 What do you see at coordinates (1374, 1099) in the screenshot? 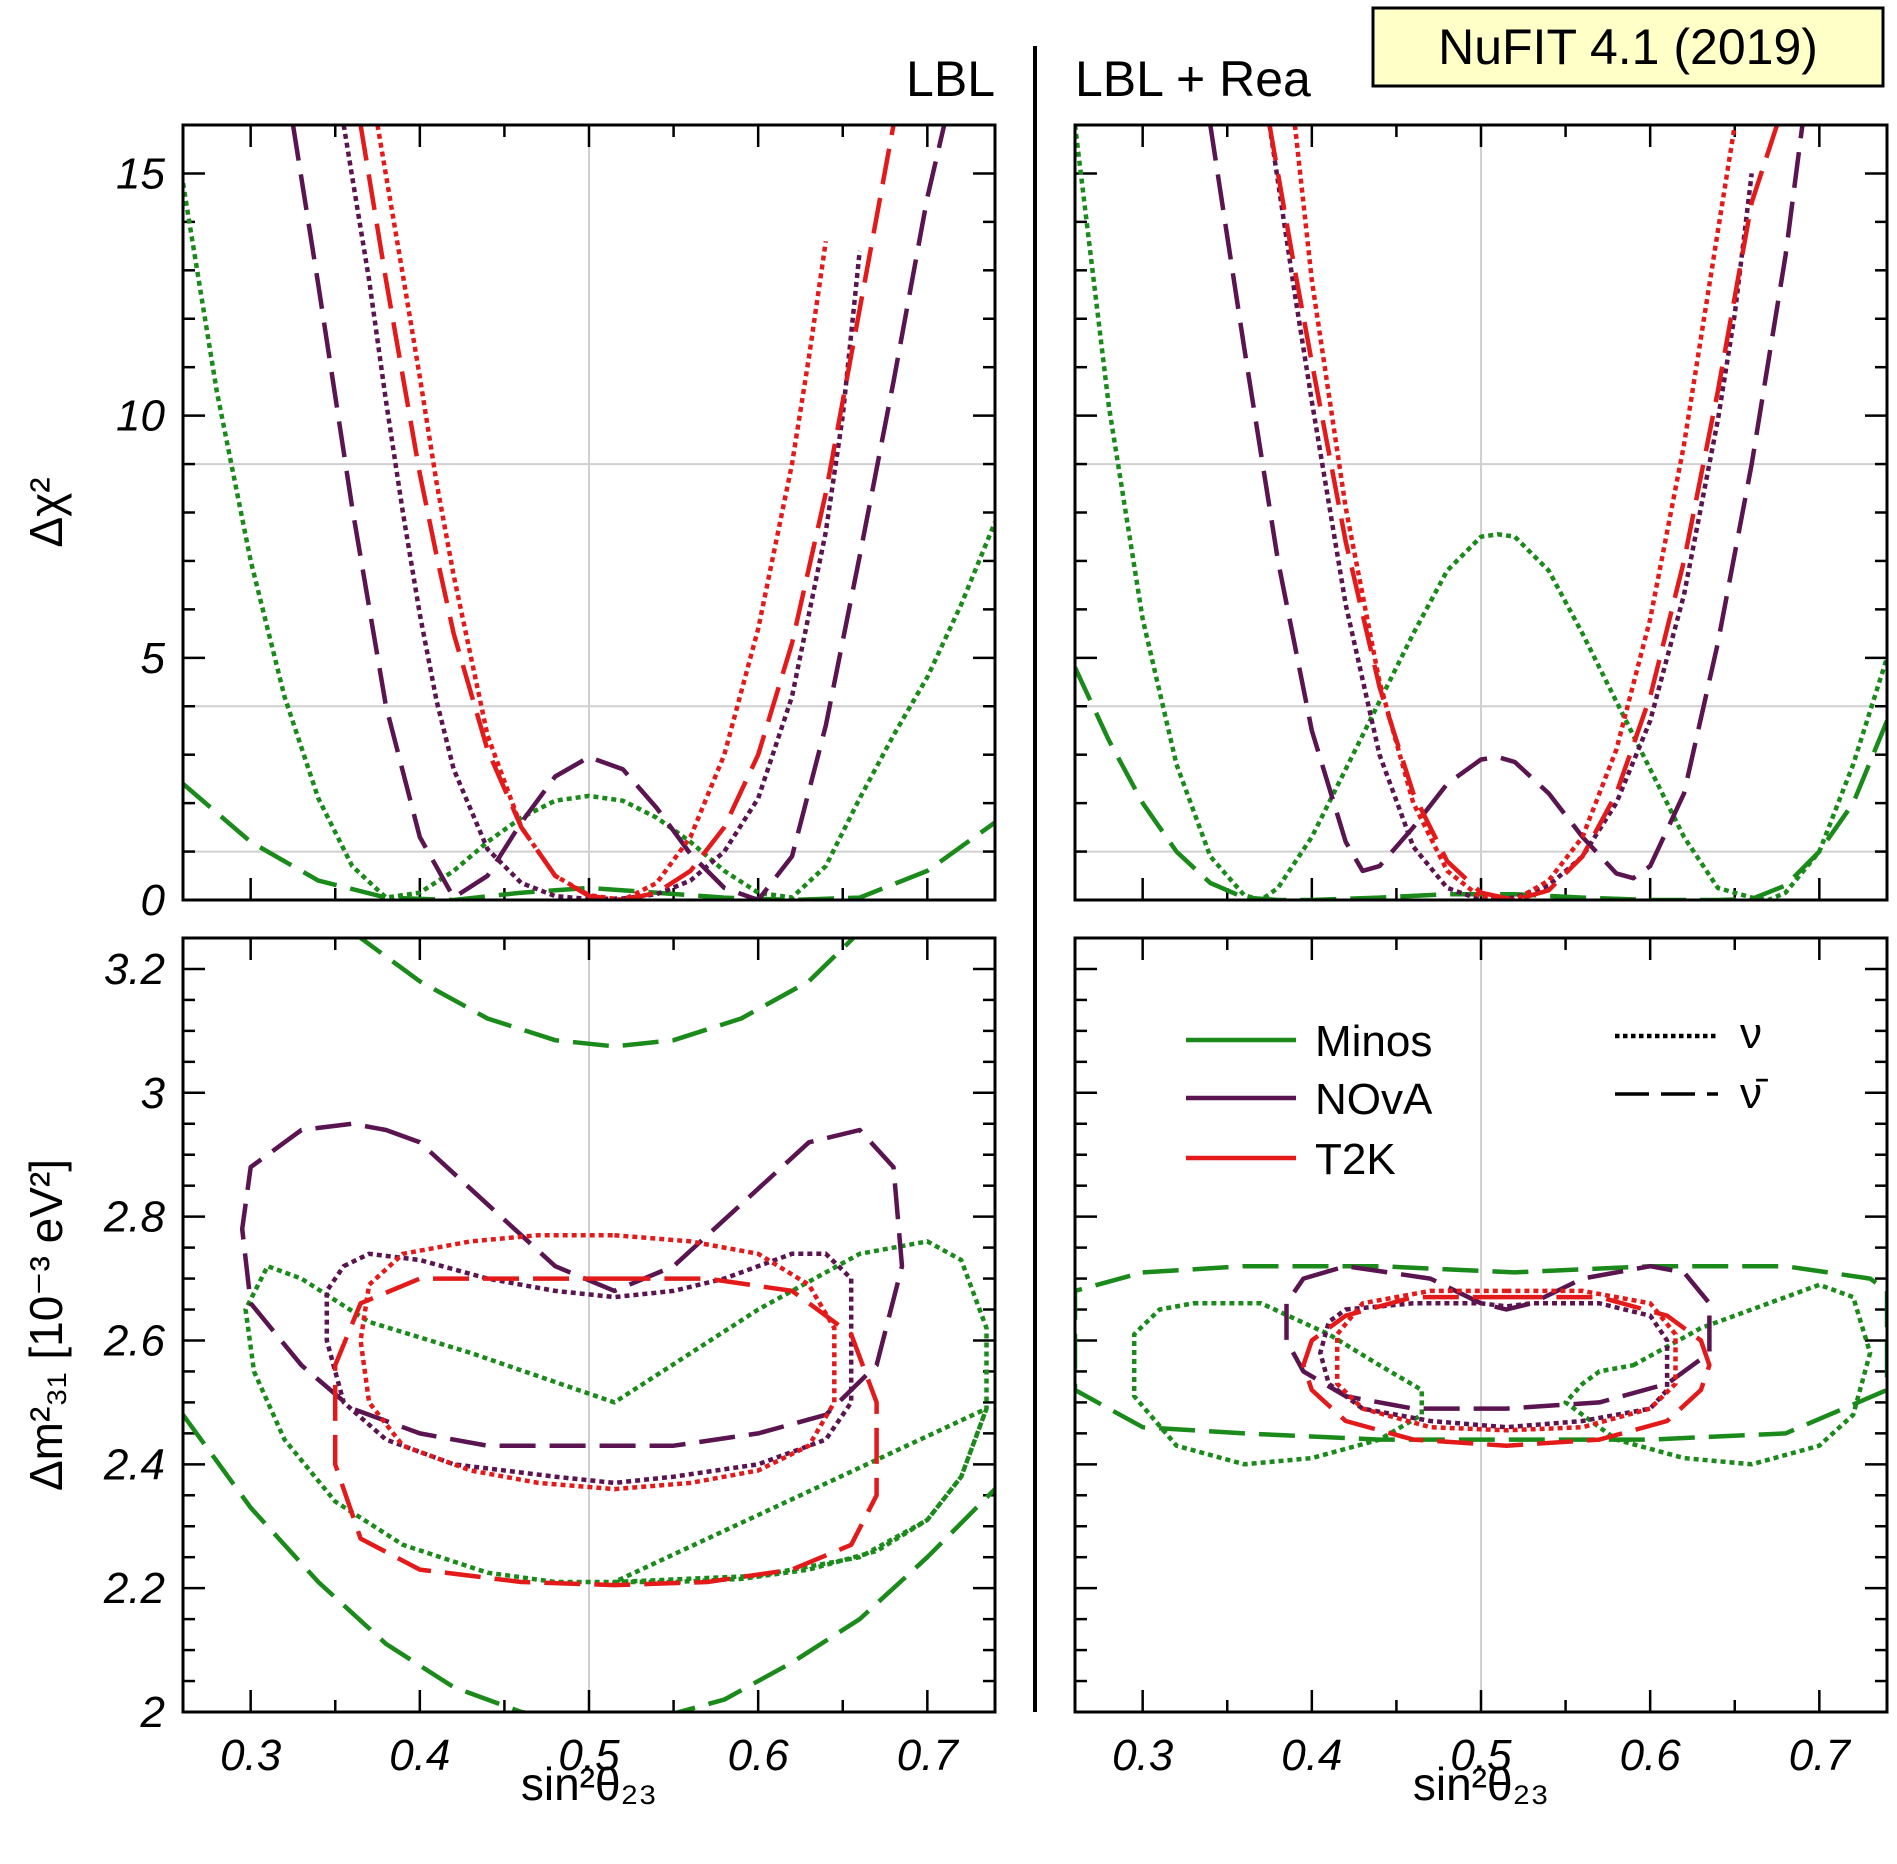
I see `legend-label-nova: NOvA` at bounding box center [1374, 1099].